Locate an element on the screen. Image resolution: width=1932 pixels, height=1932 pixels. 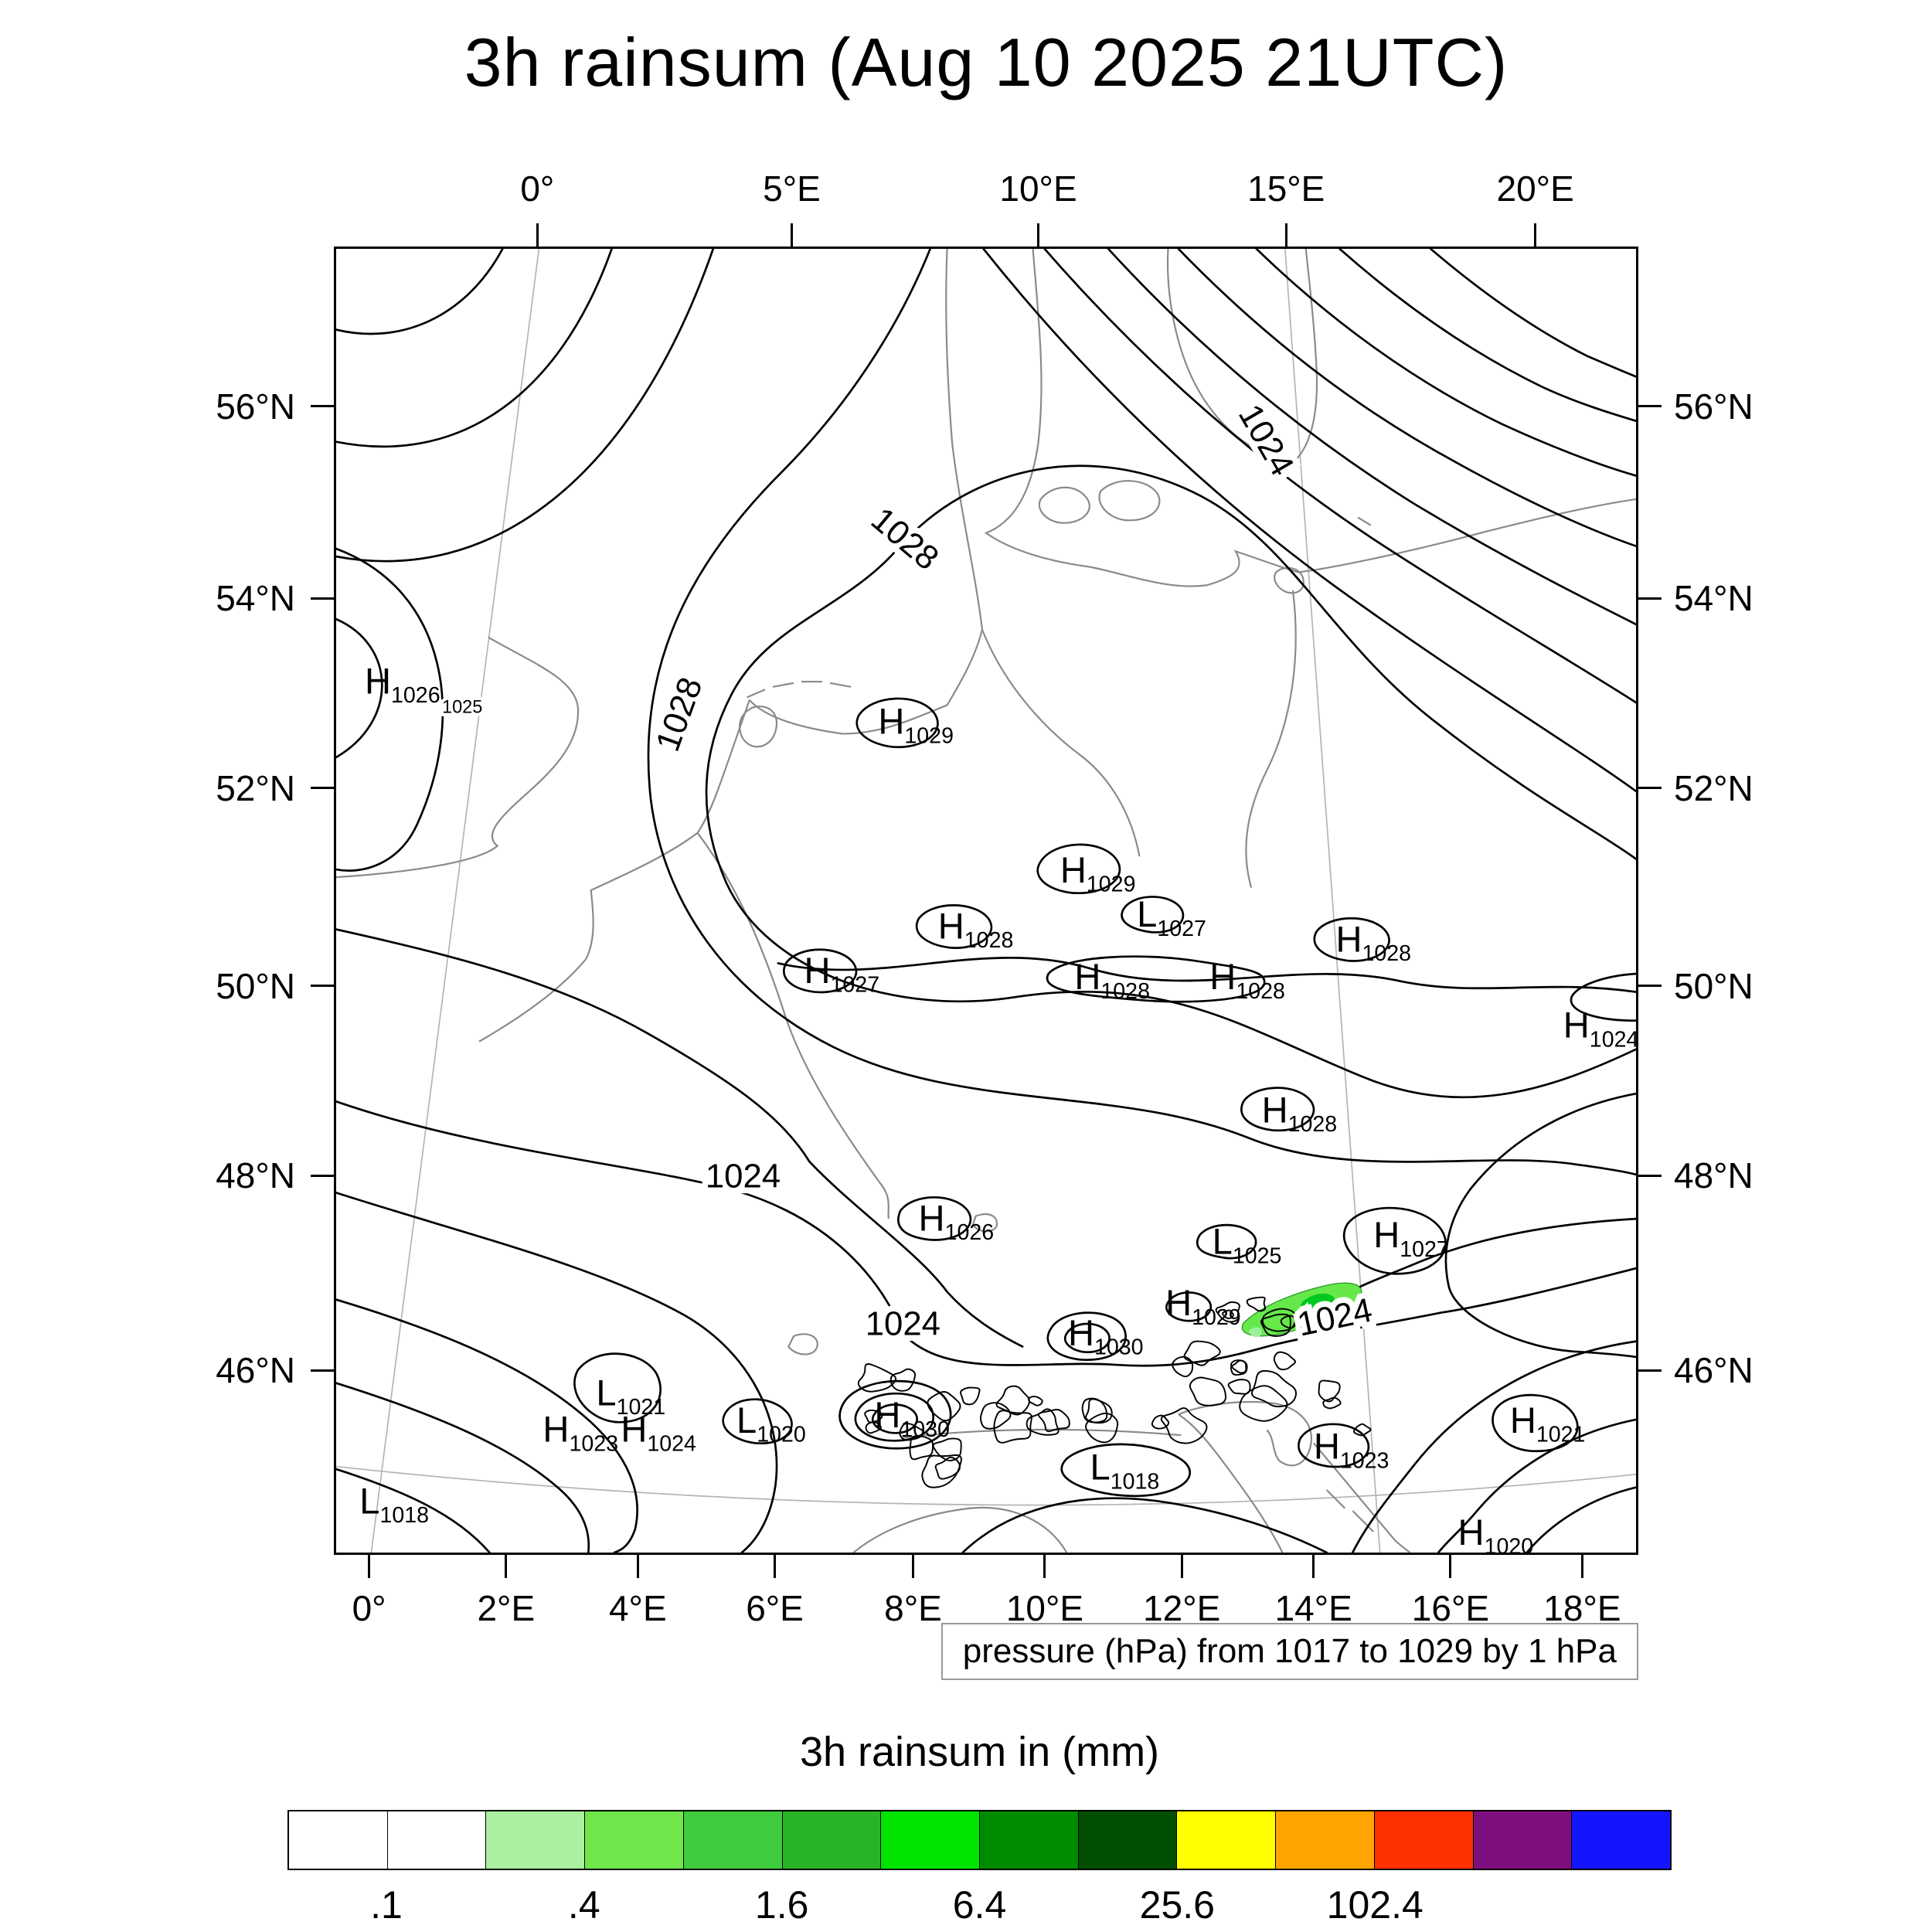
rain-shading is located at coordinates (1301, 1310).